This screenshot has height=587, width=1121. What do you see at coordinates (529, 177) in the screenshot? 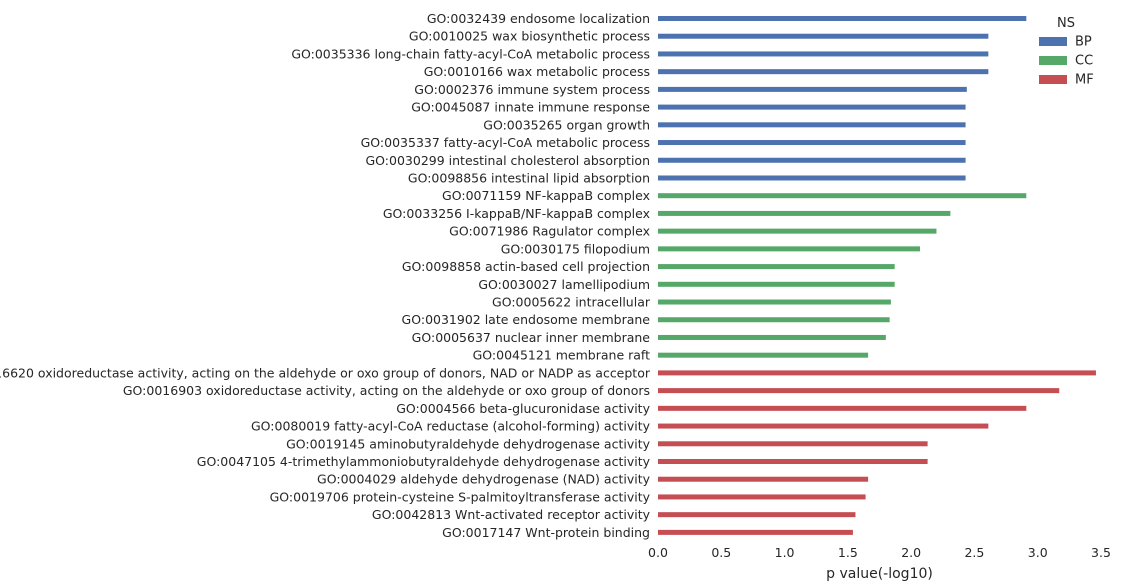
I see `category-label: GO:0098856 intestinal lipid absorption` at bounding box center [529, 177].